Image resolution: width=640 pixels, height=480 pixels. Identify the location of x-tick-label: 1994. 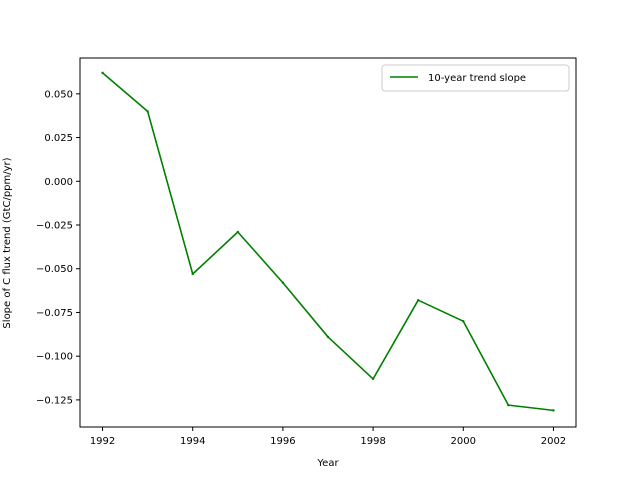
(192, 441).